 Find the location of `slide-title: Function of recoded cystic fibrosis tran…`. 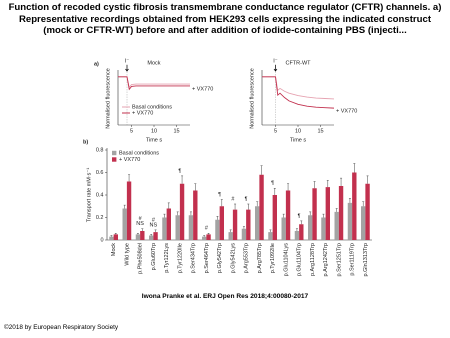

slide-title: Function of recoded cystic fibrosis tran… is located at coordinates (225, 19).